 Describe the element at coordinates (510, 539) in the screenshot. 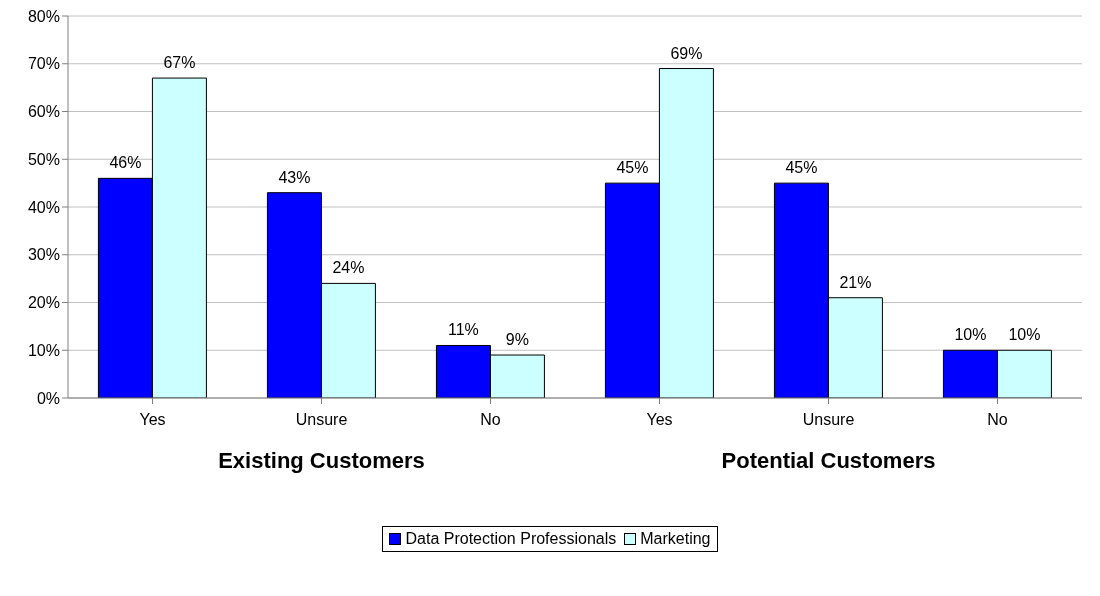

I see `legend-label: Data Protection Professionals` at that location.